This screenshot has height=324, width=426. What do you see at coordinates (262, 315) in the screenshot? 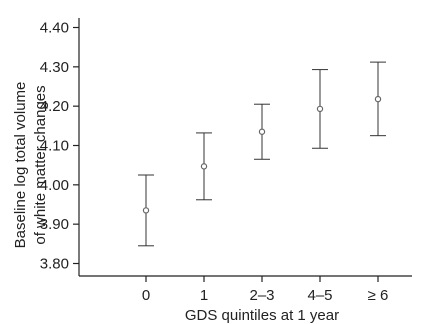
I see `x-axis-title: GDS quintiles at 1 year` at bounding box center [262, 315].